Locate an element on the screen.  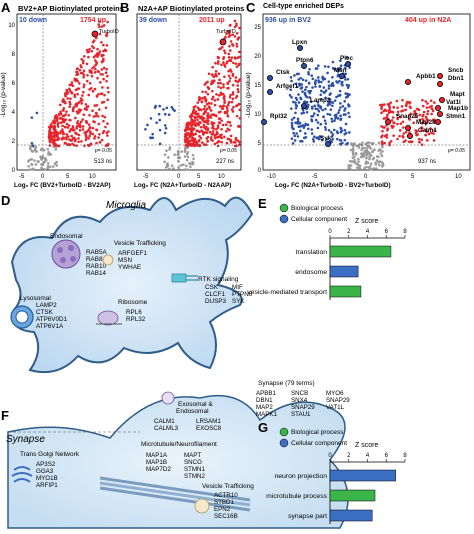
bv2-protein-label: Arfgef1 is located at coordinates (287, 86).